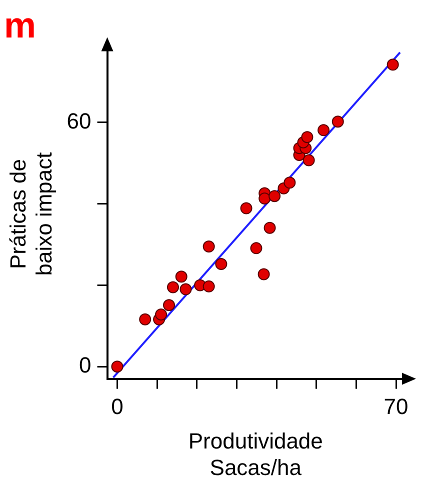 This screenshot has width=426, height=488. Describe the element at coordinates (255, 454) in the screenshot. I see `x-axis-title: Produtividade Sacas/ha` at that location.